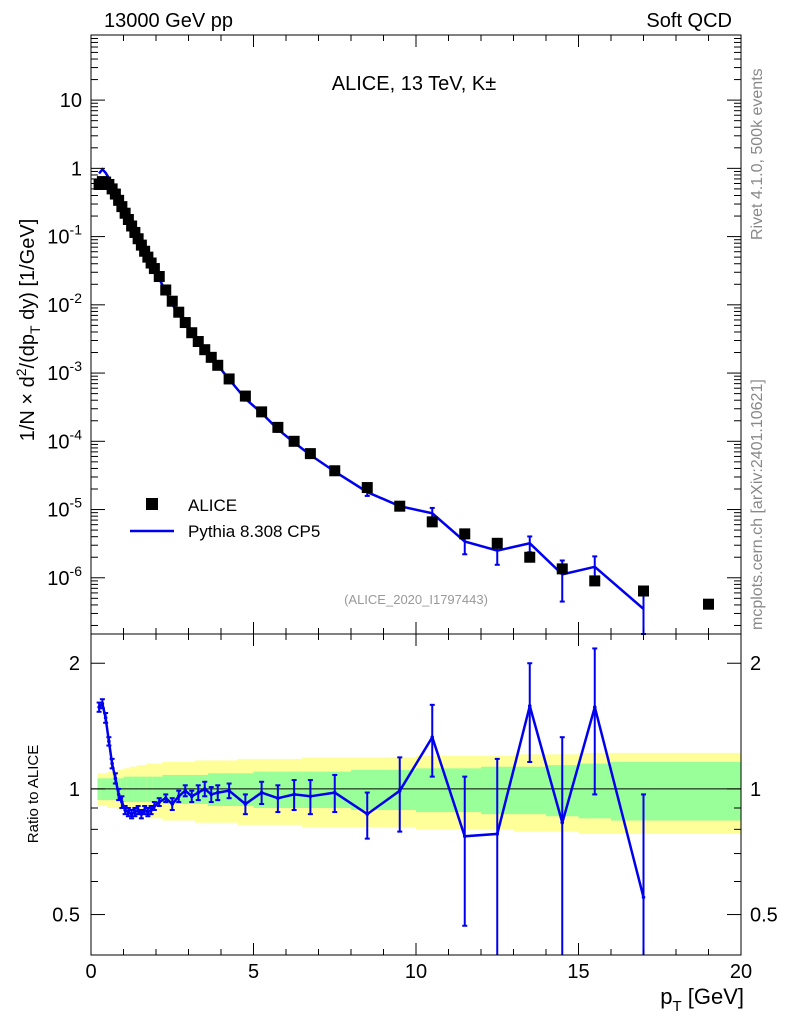  Describe the element at coordinates (152, 504) in the screenshot. I see `legend-marker-alice` at that location.